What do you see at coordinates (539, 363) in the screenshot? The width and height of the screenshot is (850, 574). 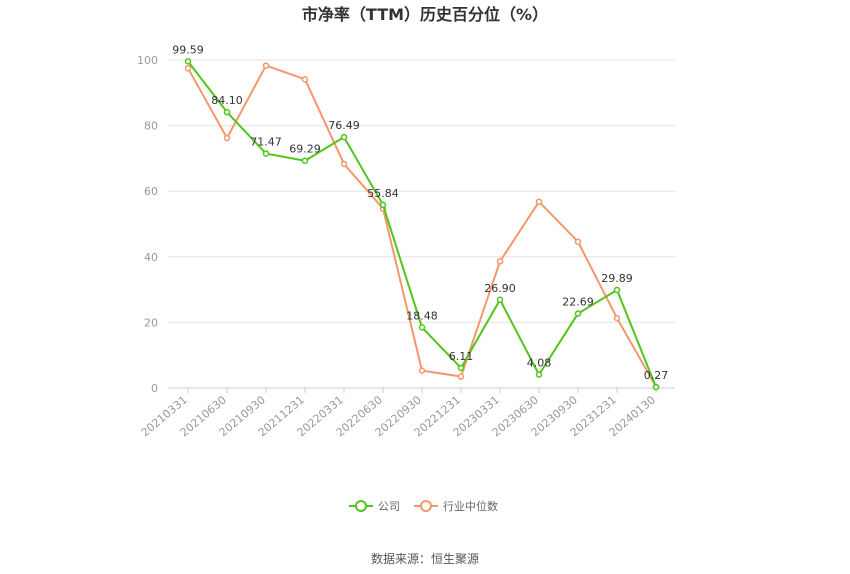 I see `data-label: 4.08` at bounding box center [539, 363].